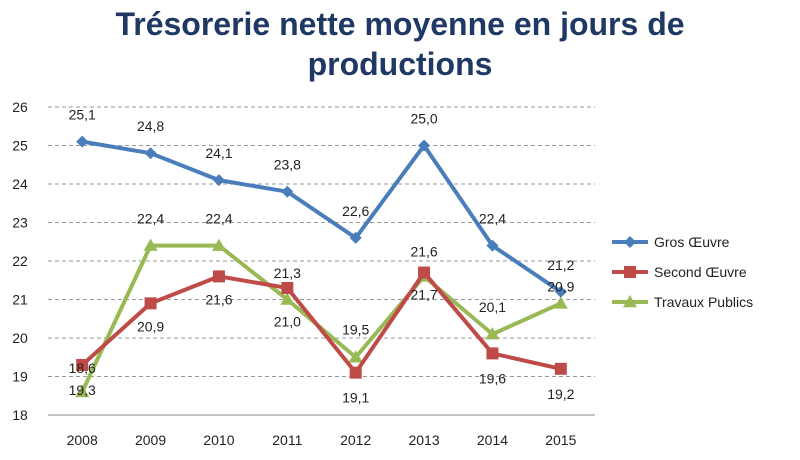 The height and width of the screenshot is (460, 800). What do you see at coordinates (20, 184) in the screenshot?
I see `y-tick-label: 24` at bounding box center [20, 184].